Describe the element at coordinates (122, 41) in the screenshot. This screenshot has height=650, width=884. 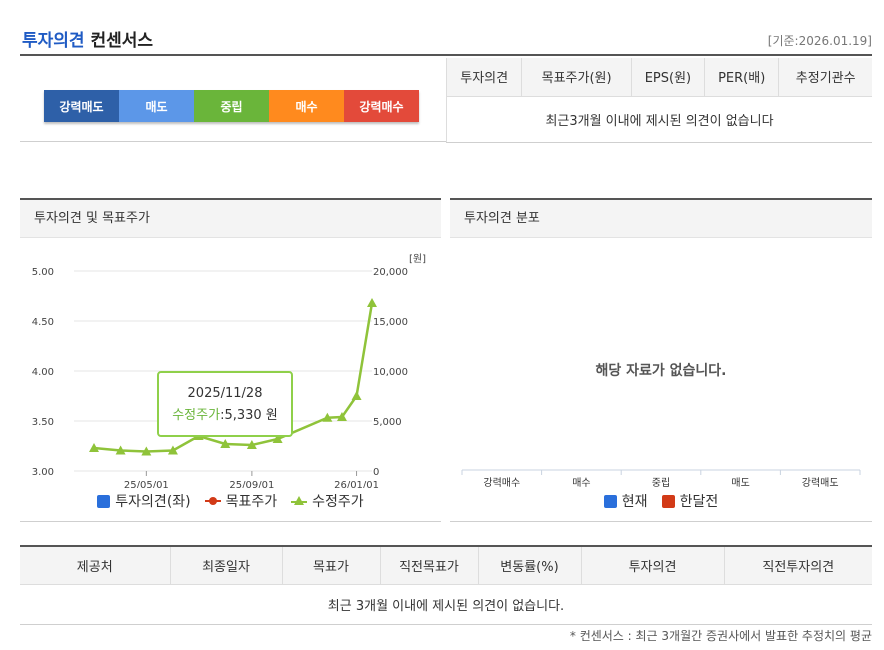
I see `page-title-sub: 컨센서스` at that location.